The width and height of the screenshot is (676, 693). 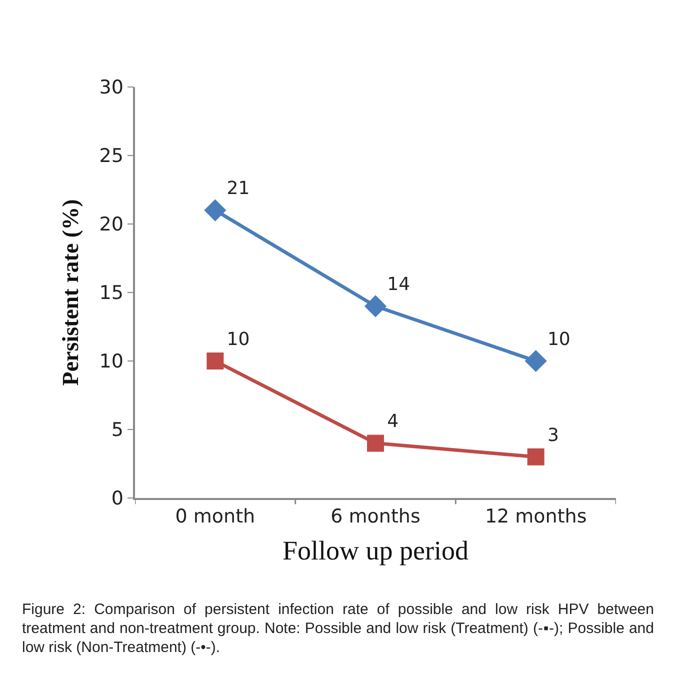 I want to click on x-tick-label: 0 month, so click(x=215, y=517).